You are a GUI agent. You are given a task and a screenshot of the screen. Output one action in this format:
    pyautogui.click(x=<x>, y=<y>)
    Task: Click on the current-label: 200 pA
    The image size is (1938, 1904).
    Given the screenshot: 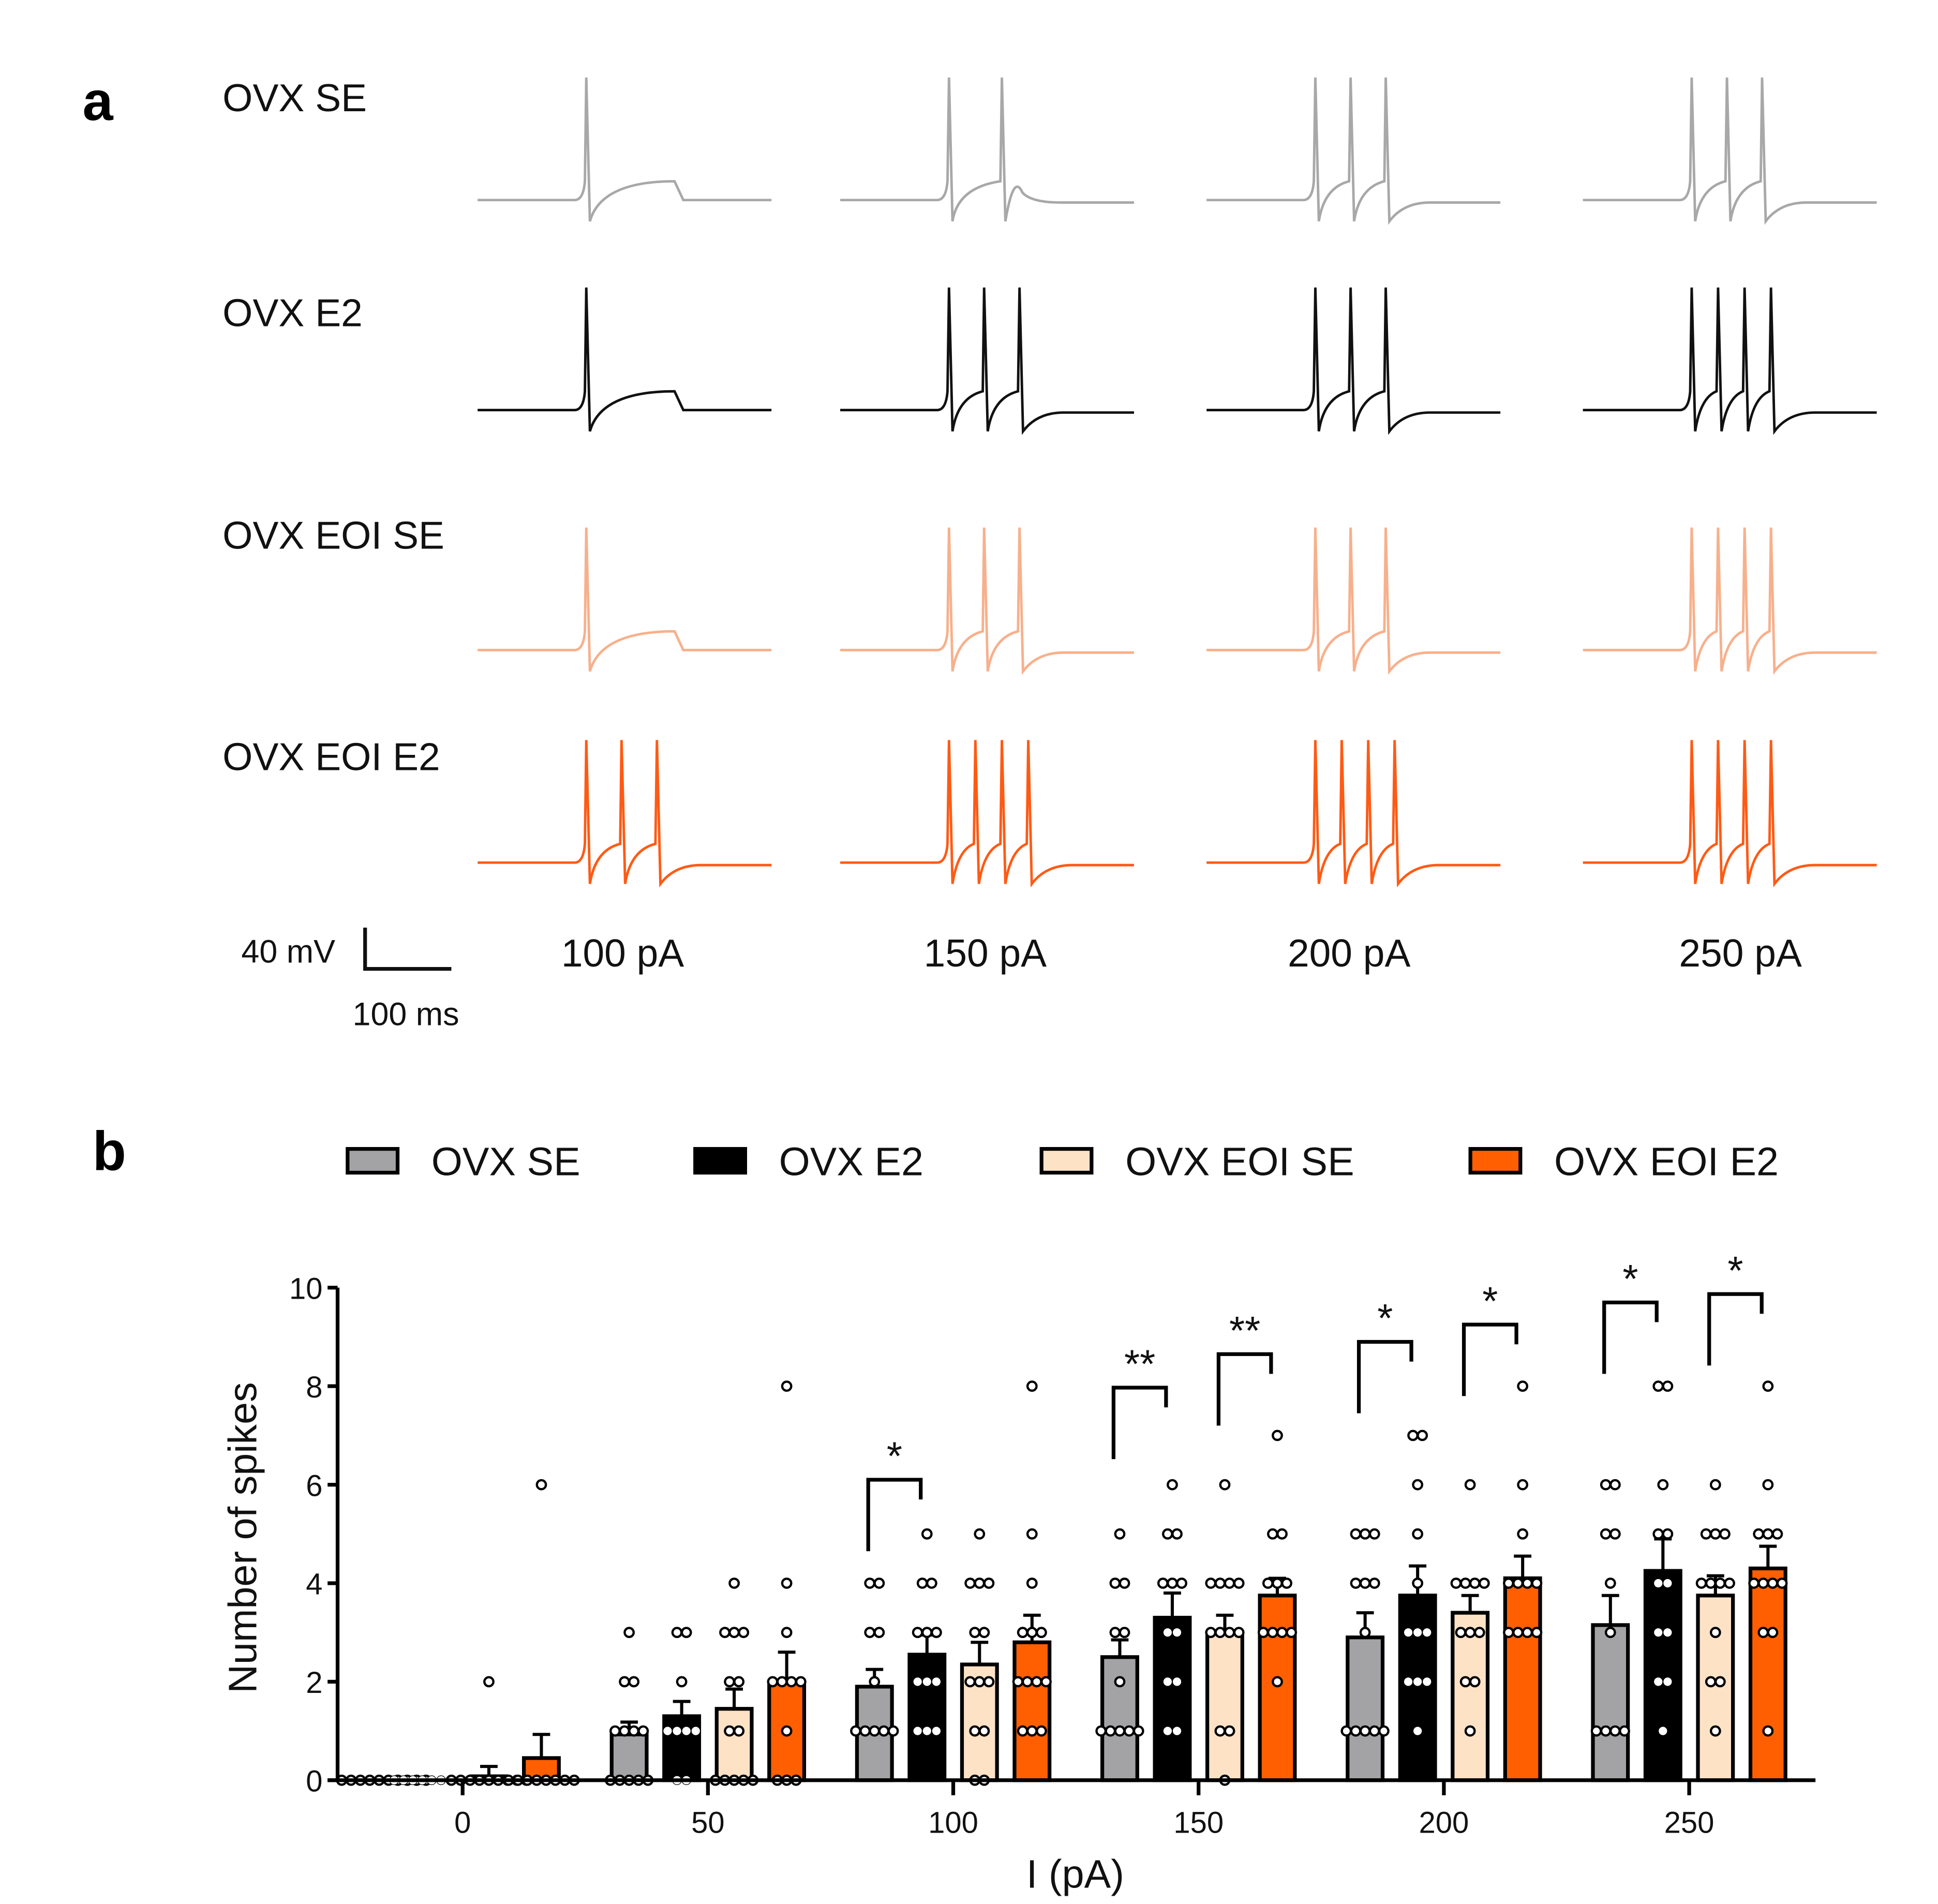 What is the action you would take?
    pyautogui.click(x=1349, y=953)
    